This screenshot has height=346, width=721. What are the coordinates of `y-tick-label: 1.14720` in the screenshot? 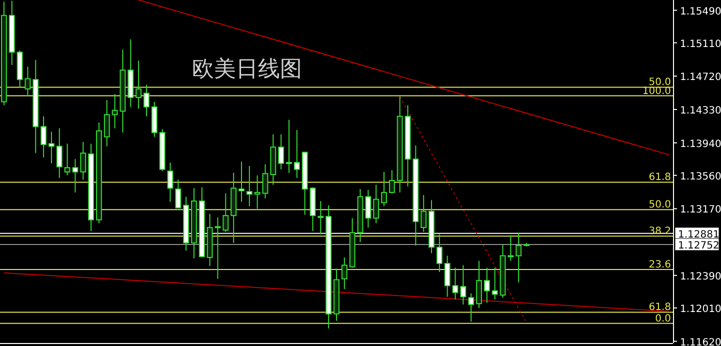 It's located at (700, 78).